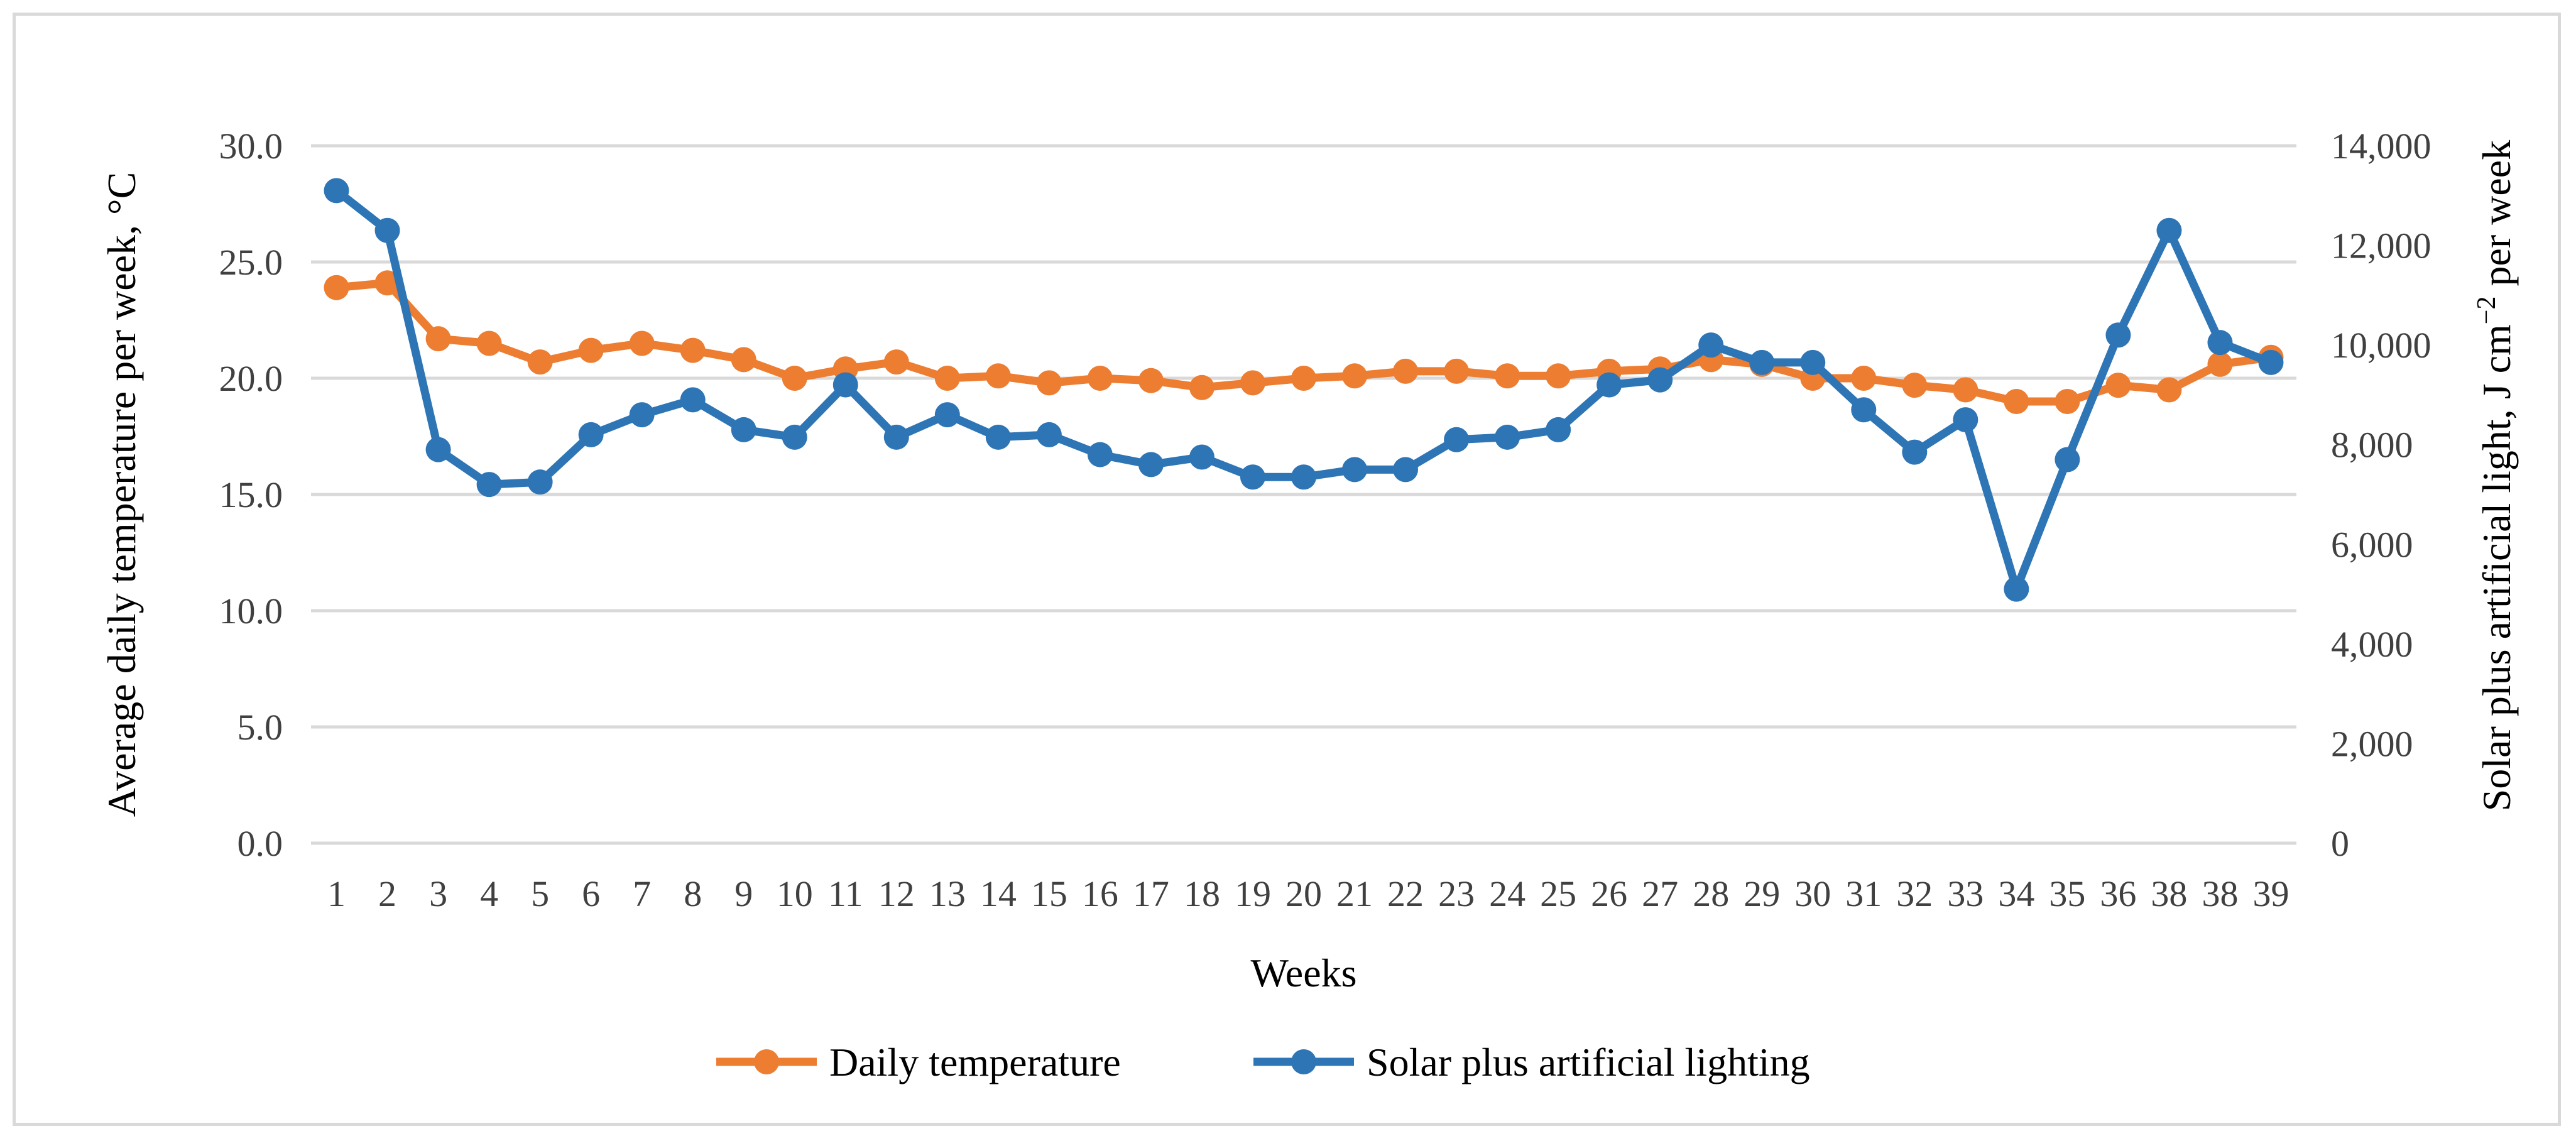  What do you see at coordinates (260, 843) in the screenshot?
I see `y-tick-label: 0.0` at bounding box center [260, 843].